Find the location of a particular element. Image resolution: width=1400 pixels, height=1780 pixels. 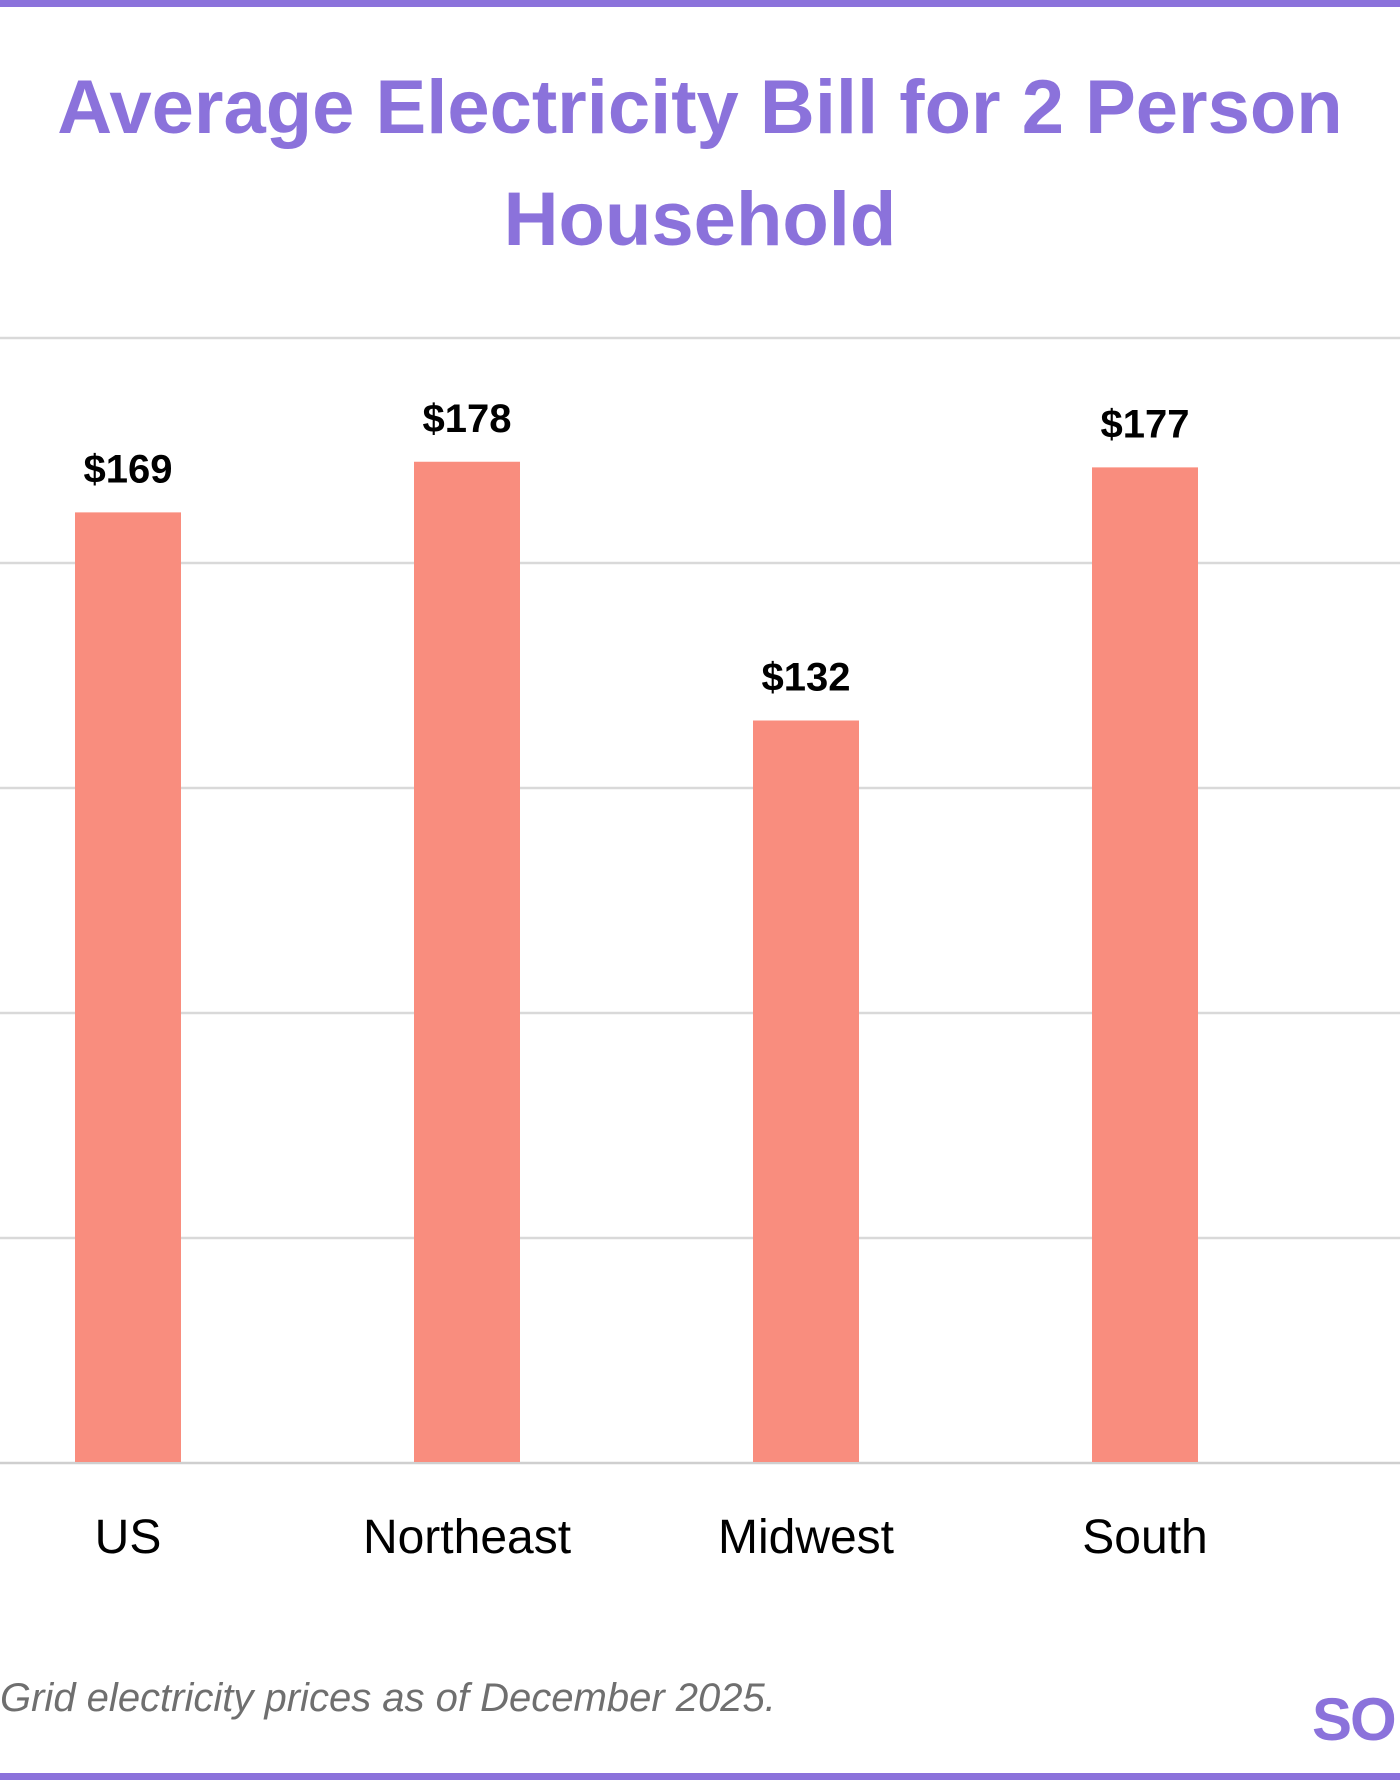

data-label-us: $169 is located at coordinates (128, 469).